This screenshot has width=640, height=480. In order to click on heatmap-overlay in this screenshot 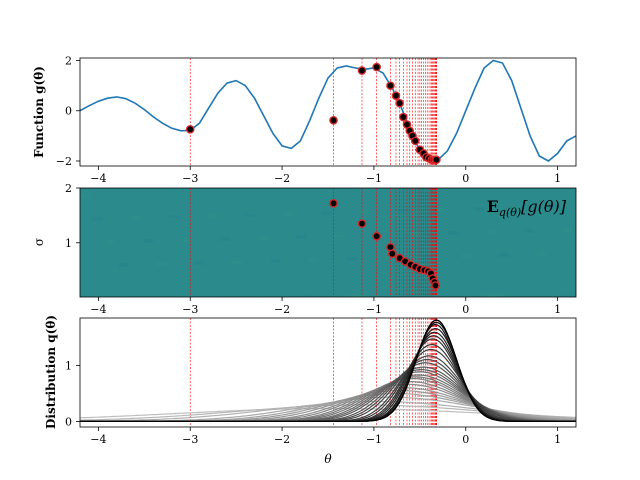, I will do `click(314, 242)`.